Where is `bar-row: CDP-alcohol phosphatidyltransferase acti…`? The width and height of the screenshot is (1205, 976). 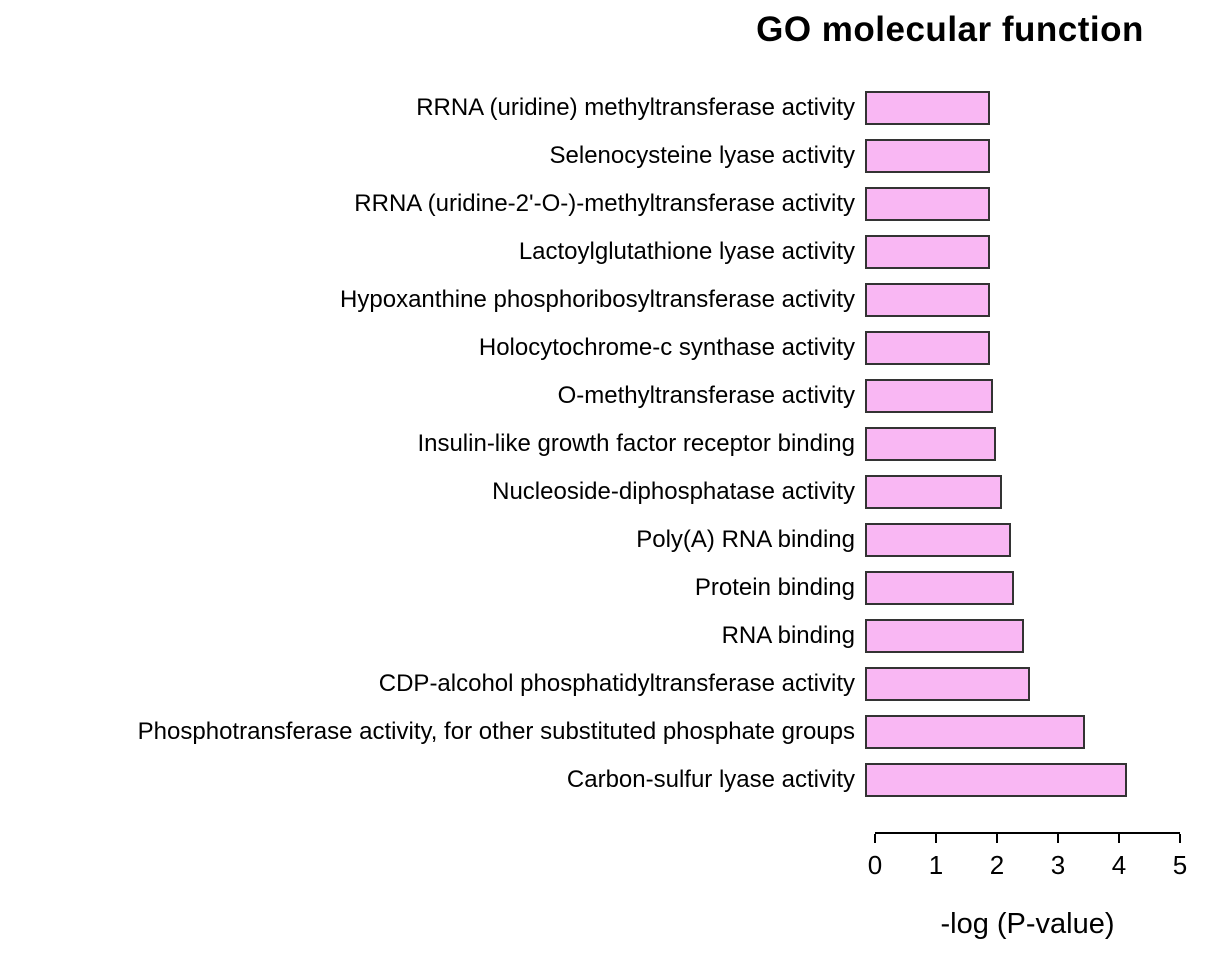 bar-row: CDP-alcohol phosphatidyltransferase acti… is located at coordinates (590, 684).